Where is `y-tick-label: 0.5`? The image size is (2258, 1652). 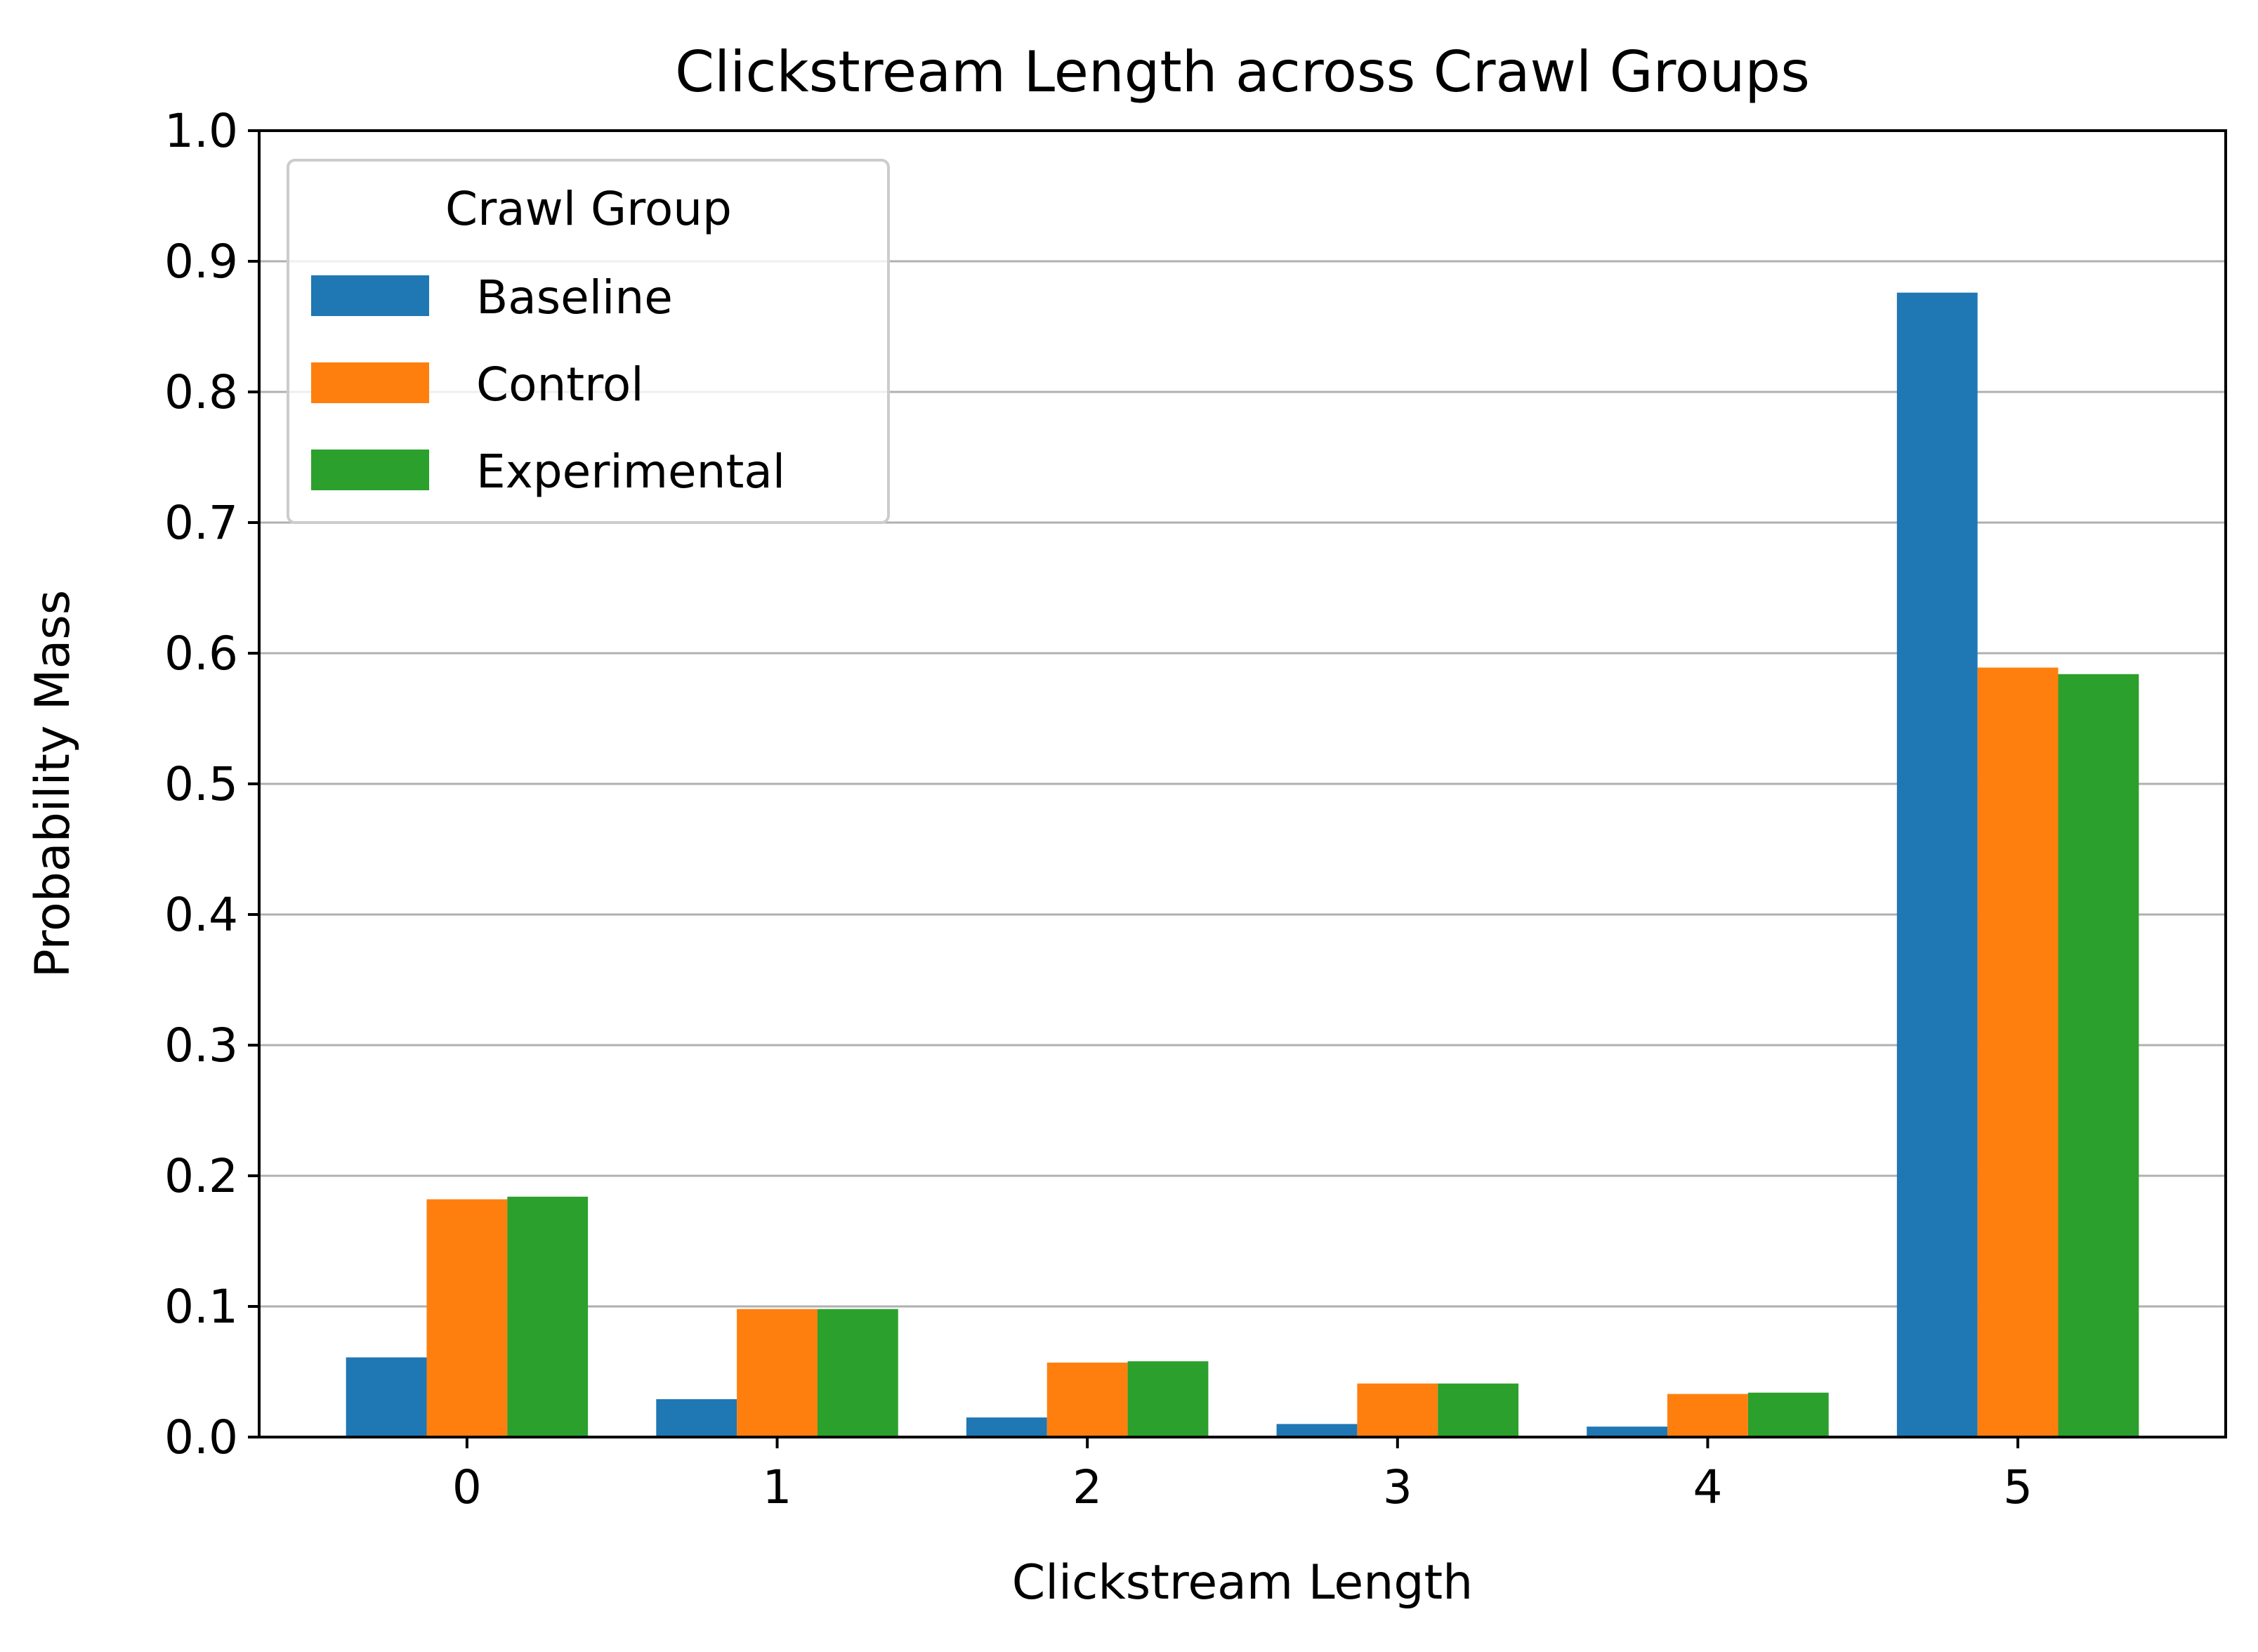 y-tick-label: 0.5 is located at coordinates (201, 784).